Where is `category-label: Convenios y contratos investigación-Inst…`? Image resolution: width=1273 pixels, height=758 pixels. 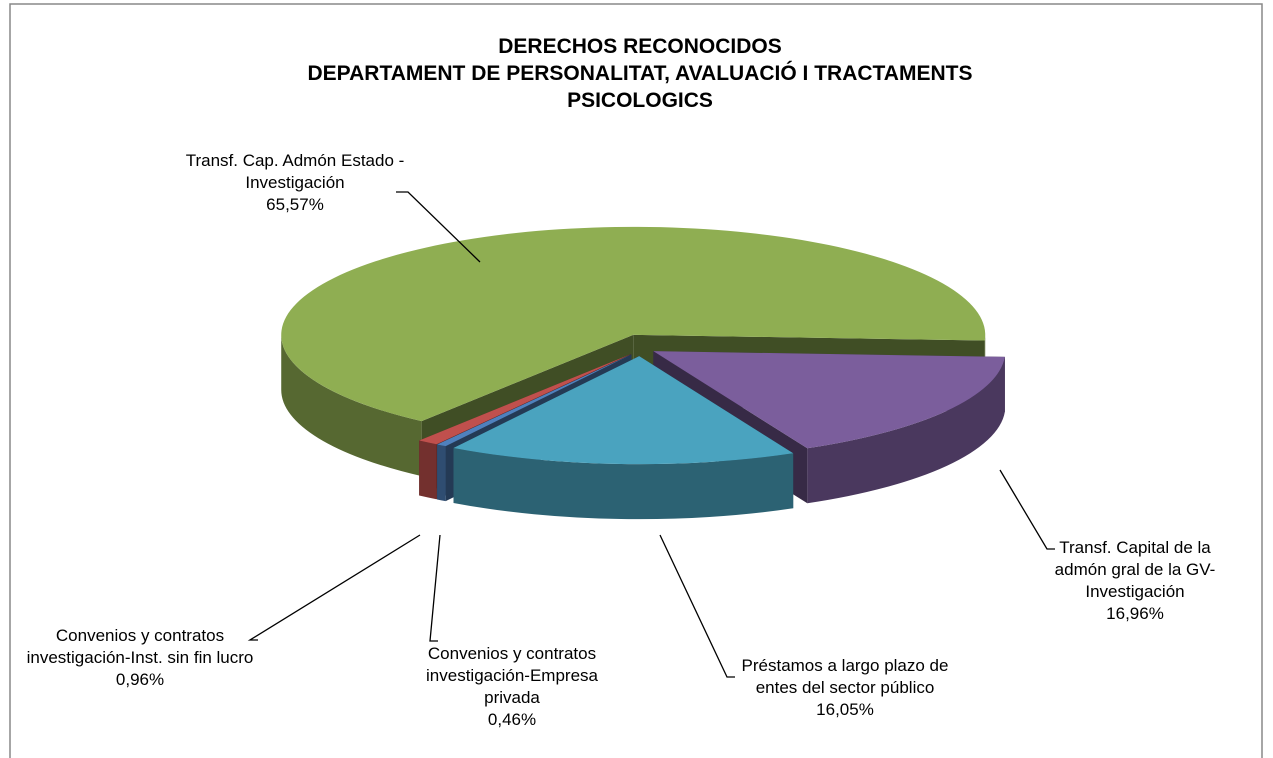 category-label: Convenios y contratos investigación-Inst… is located at coordinates (140, 646).